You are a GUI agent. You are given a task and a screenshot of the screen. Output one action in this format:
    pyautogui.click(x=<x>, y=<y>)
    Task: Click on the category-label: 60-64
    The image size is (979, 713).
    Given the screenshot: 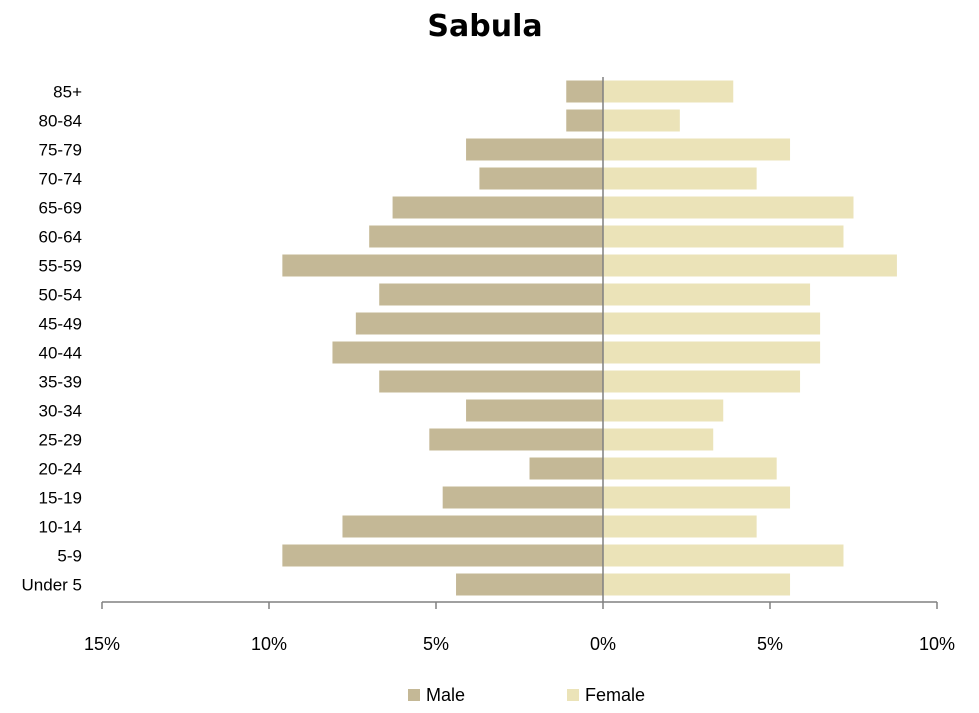 What is the action you would take?
    pyautogui.click(x=60, y=237)
    